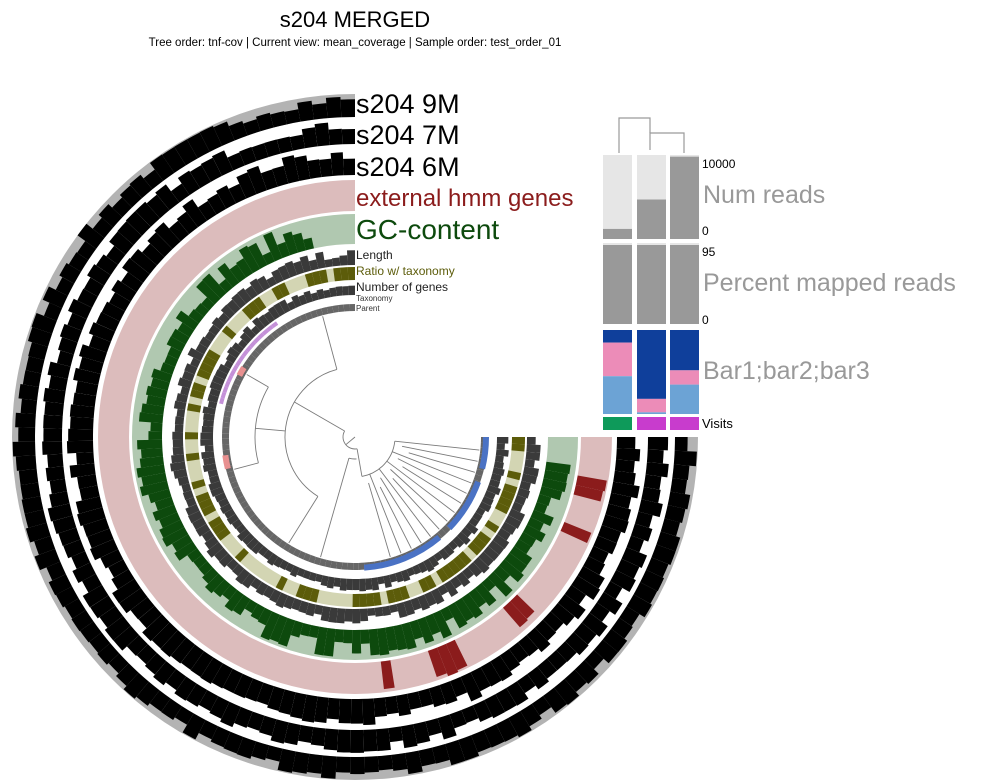  I want to click on layer-label-number-of-genes: Number of genes, so click(402, 287).